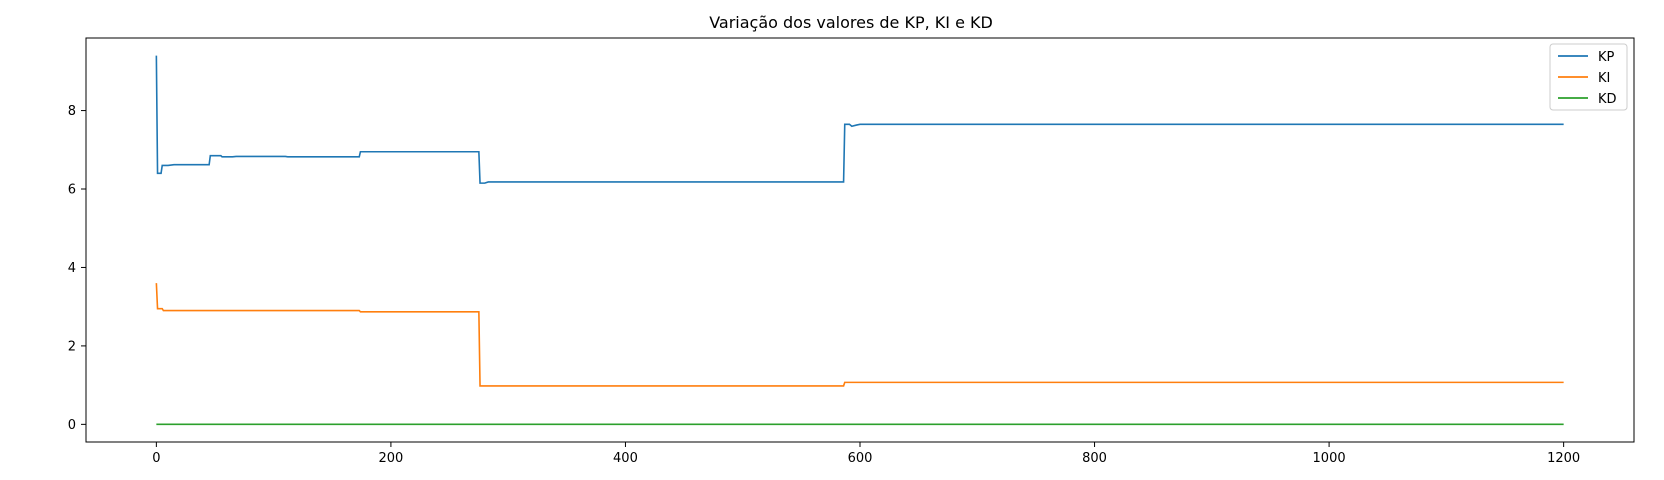  I want to click on legend: KP KI KD, so click(1588, 77).